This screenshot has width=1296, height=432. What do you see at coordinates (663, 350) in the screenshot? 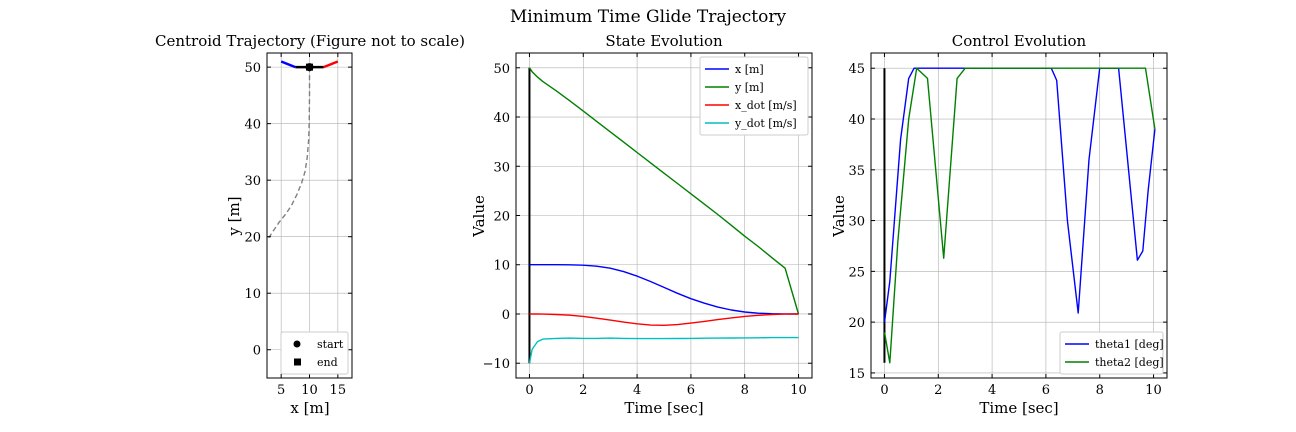
I see `state-series-line-s3` at bounding box center [663, 350].